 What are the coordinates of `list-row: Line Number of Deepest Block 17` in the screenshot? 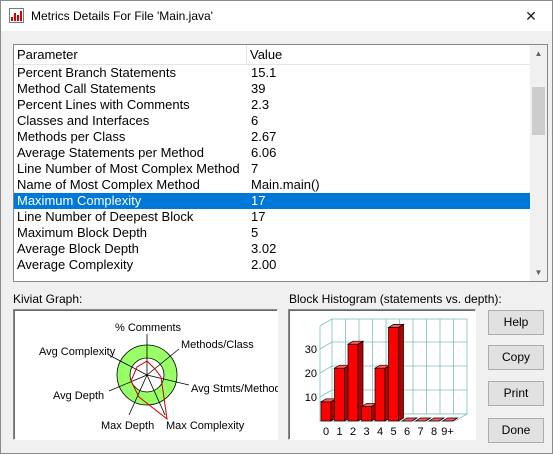 It's located at (272, 217).